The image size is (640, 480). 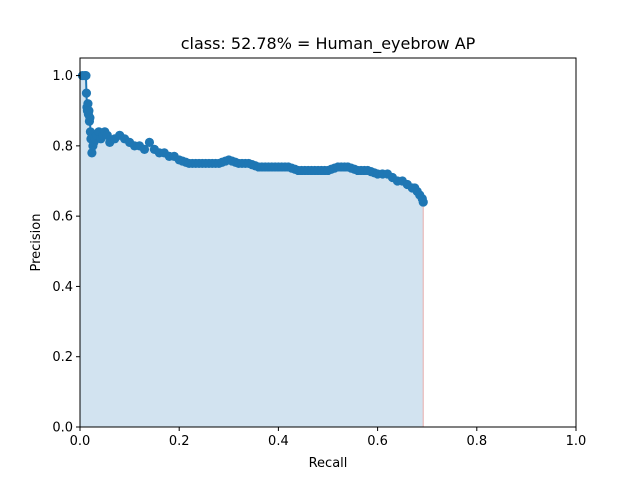 What do you see at coordinates (62, 217) in the screenshot?
I see `y-tick-label: 0.6` at bounding box center [62, 217].